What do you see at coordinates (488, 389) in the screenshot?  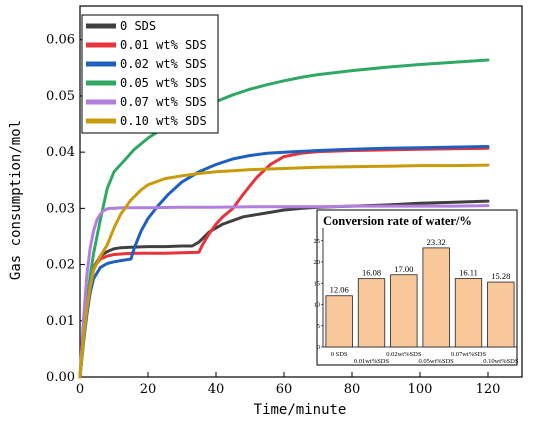 I see `x-tick-label: 120` at bounding box center [488, 389].